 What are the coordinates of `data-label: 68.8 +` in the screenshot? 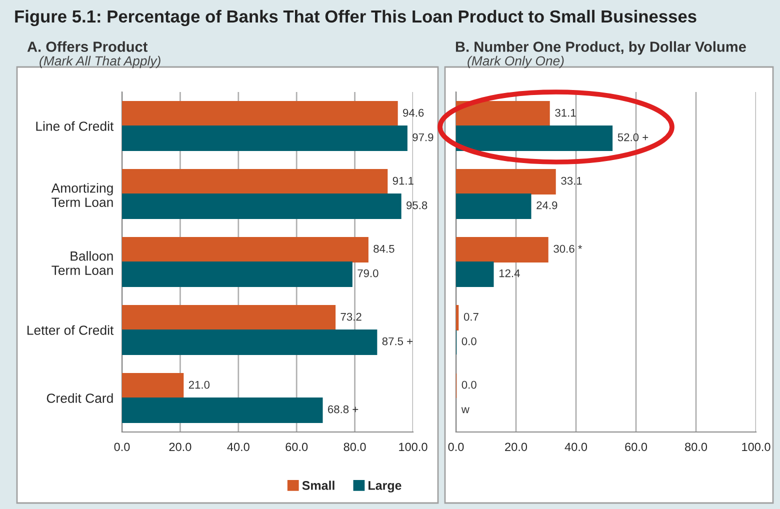 It's located at (343, 409).